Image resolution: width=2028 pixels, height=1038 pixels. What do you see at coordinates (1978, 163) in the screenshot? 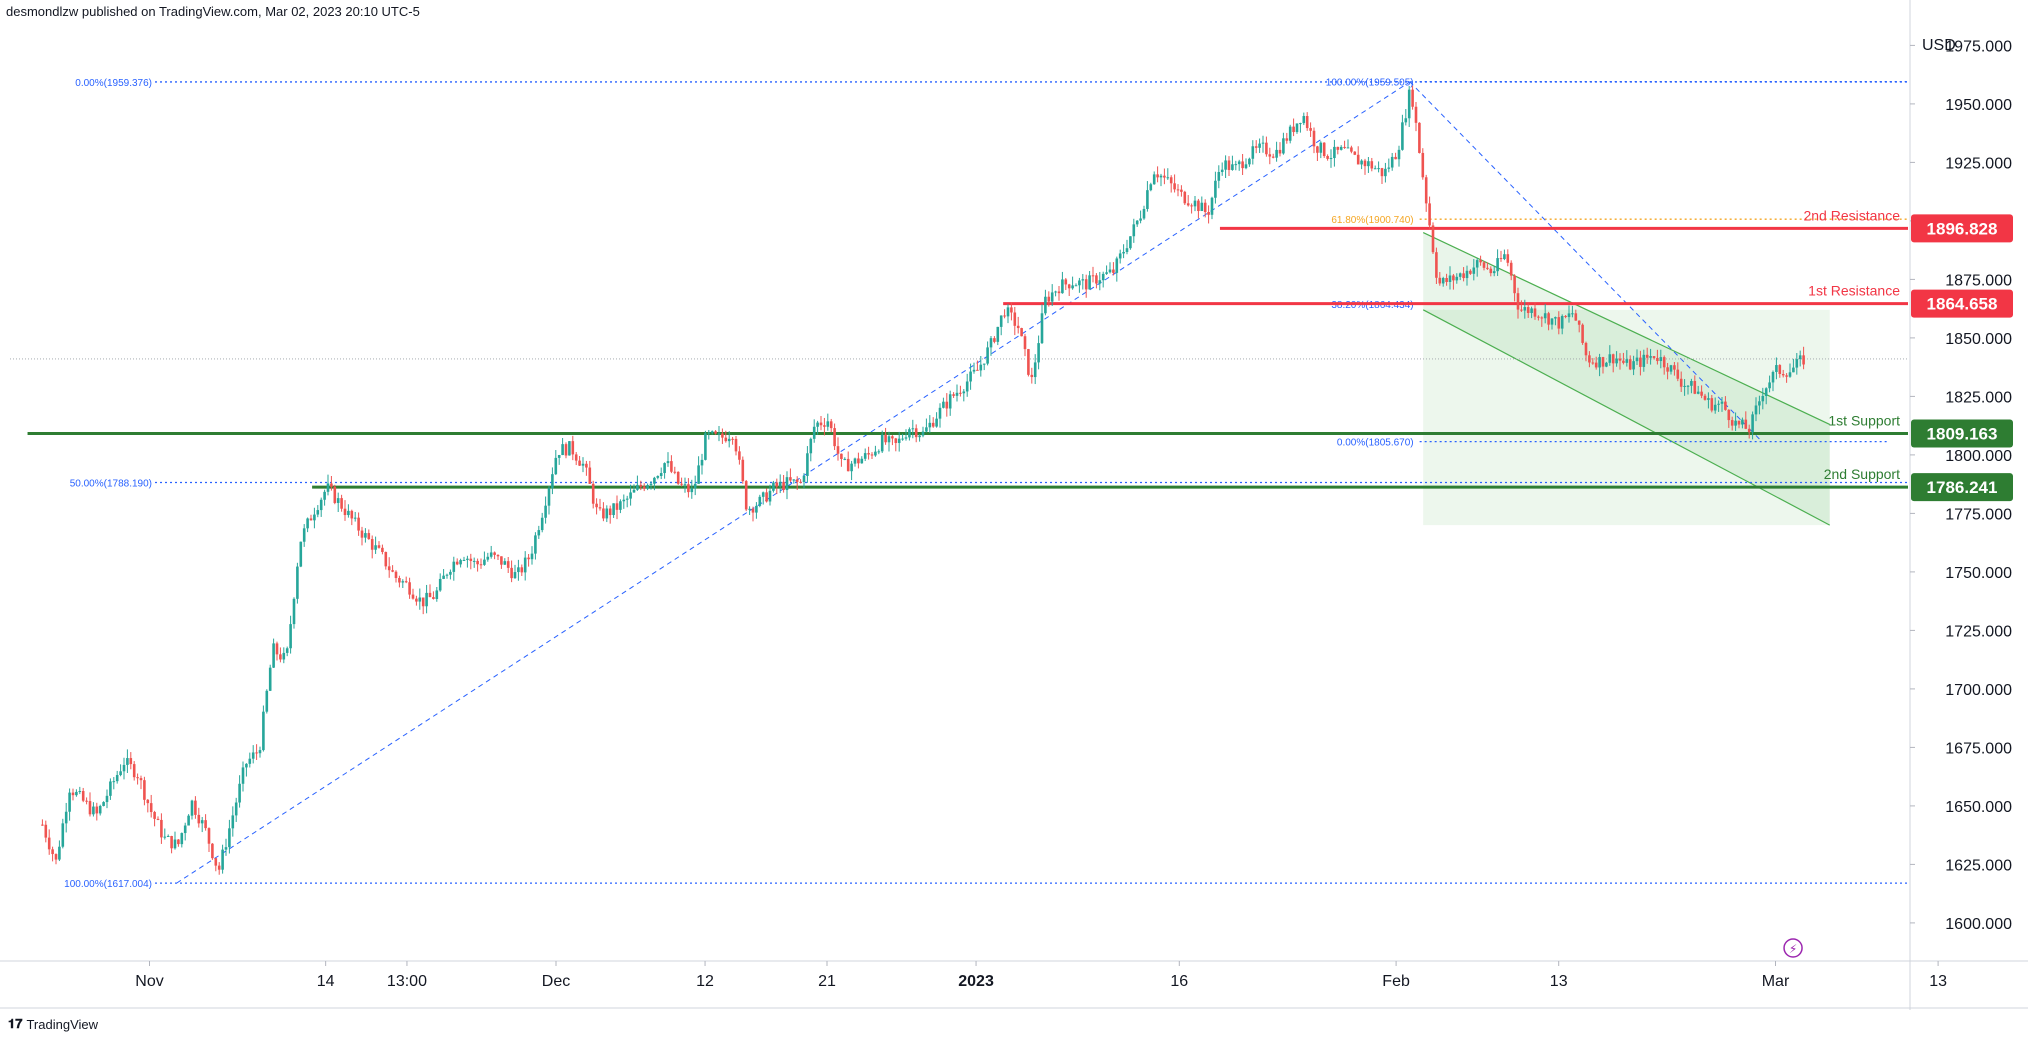
I see `y-tick-label: 1925.000` at bounding box center [1978, 163].